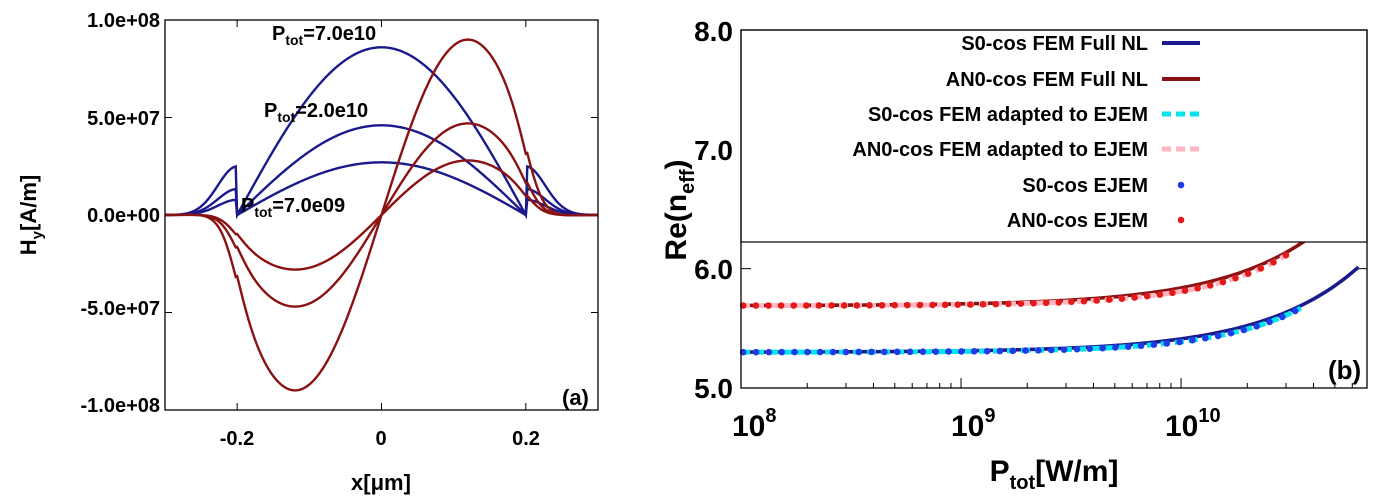 This screenshot has height=499, width=1378. I want to click on y-tick-label: 7.0, so click(713, 150).